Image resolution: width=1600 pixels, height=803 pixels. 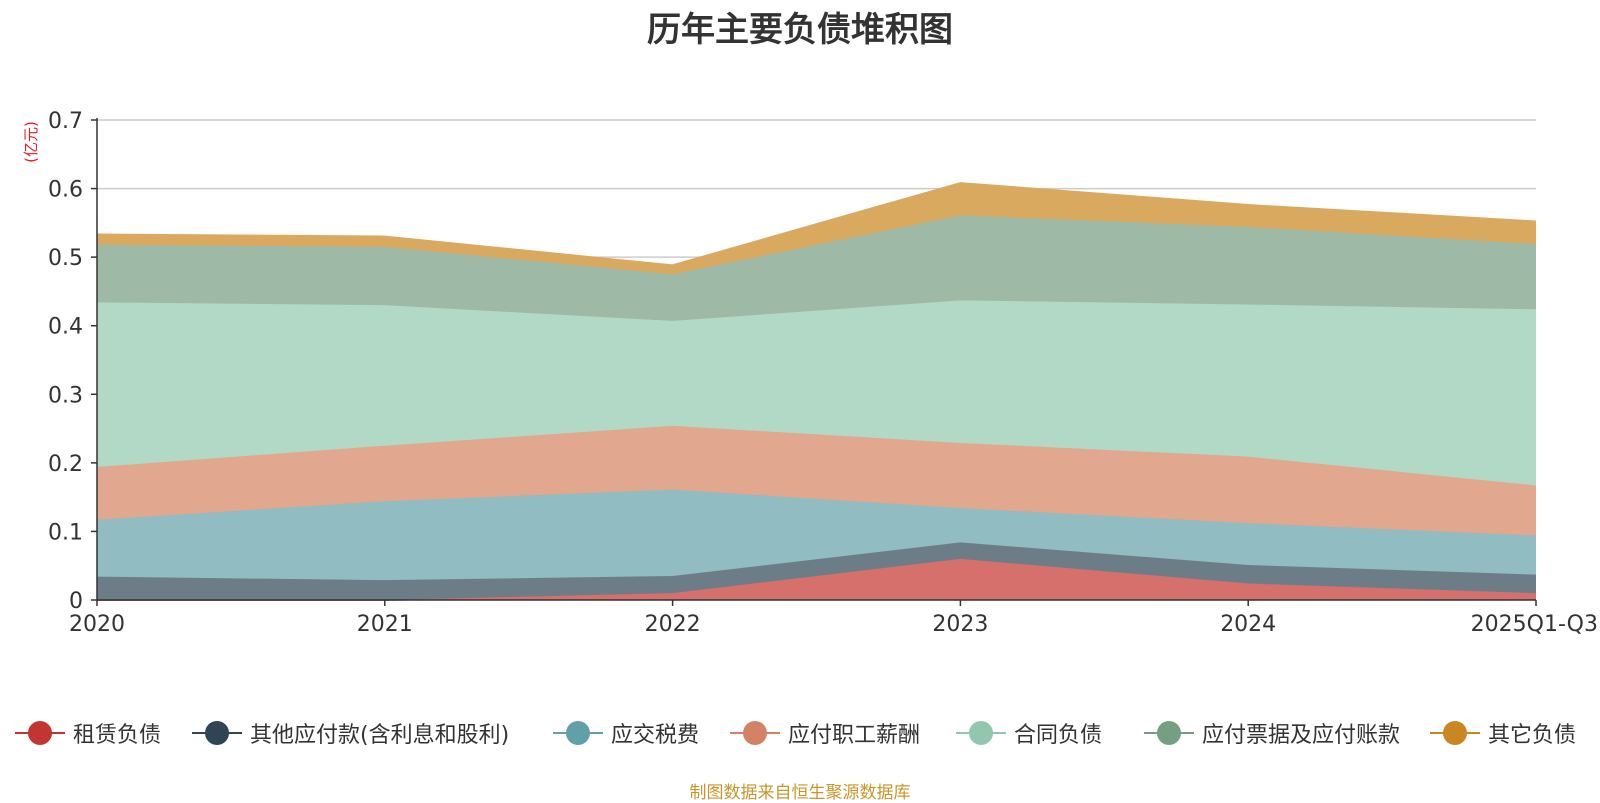 I want to click on legend-item-4: 应付职工薪酬, so click(x=825, y=733).